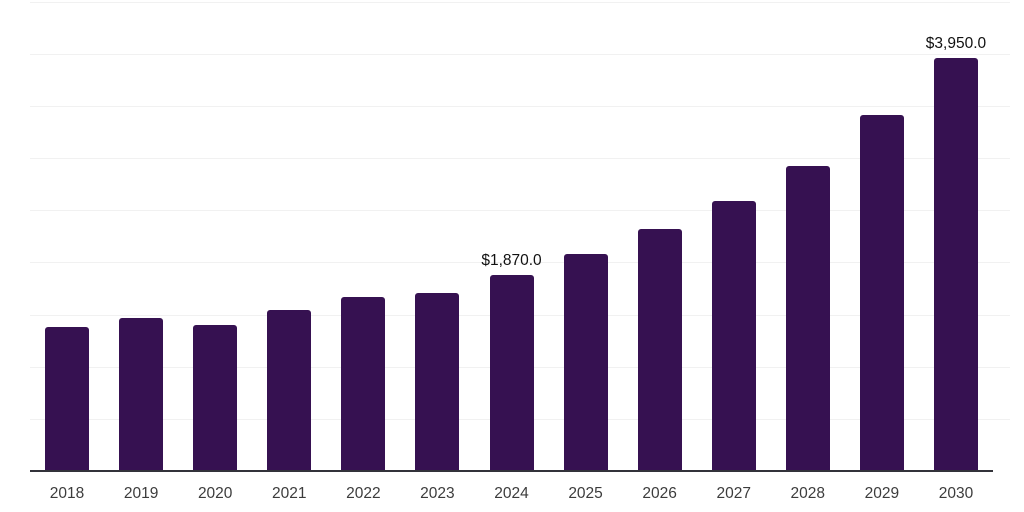 This screenshot has height=512, width=1024. What do you see at coordinates (363, 493) in the screenshot?
I see `x-tick-2022: 2022` at bounding box center [363, 493].